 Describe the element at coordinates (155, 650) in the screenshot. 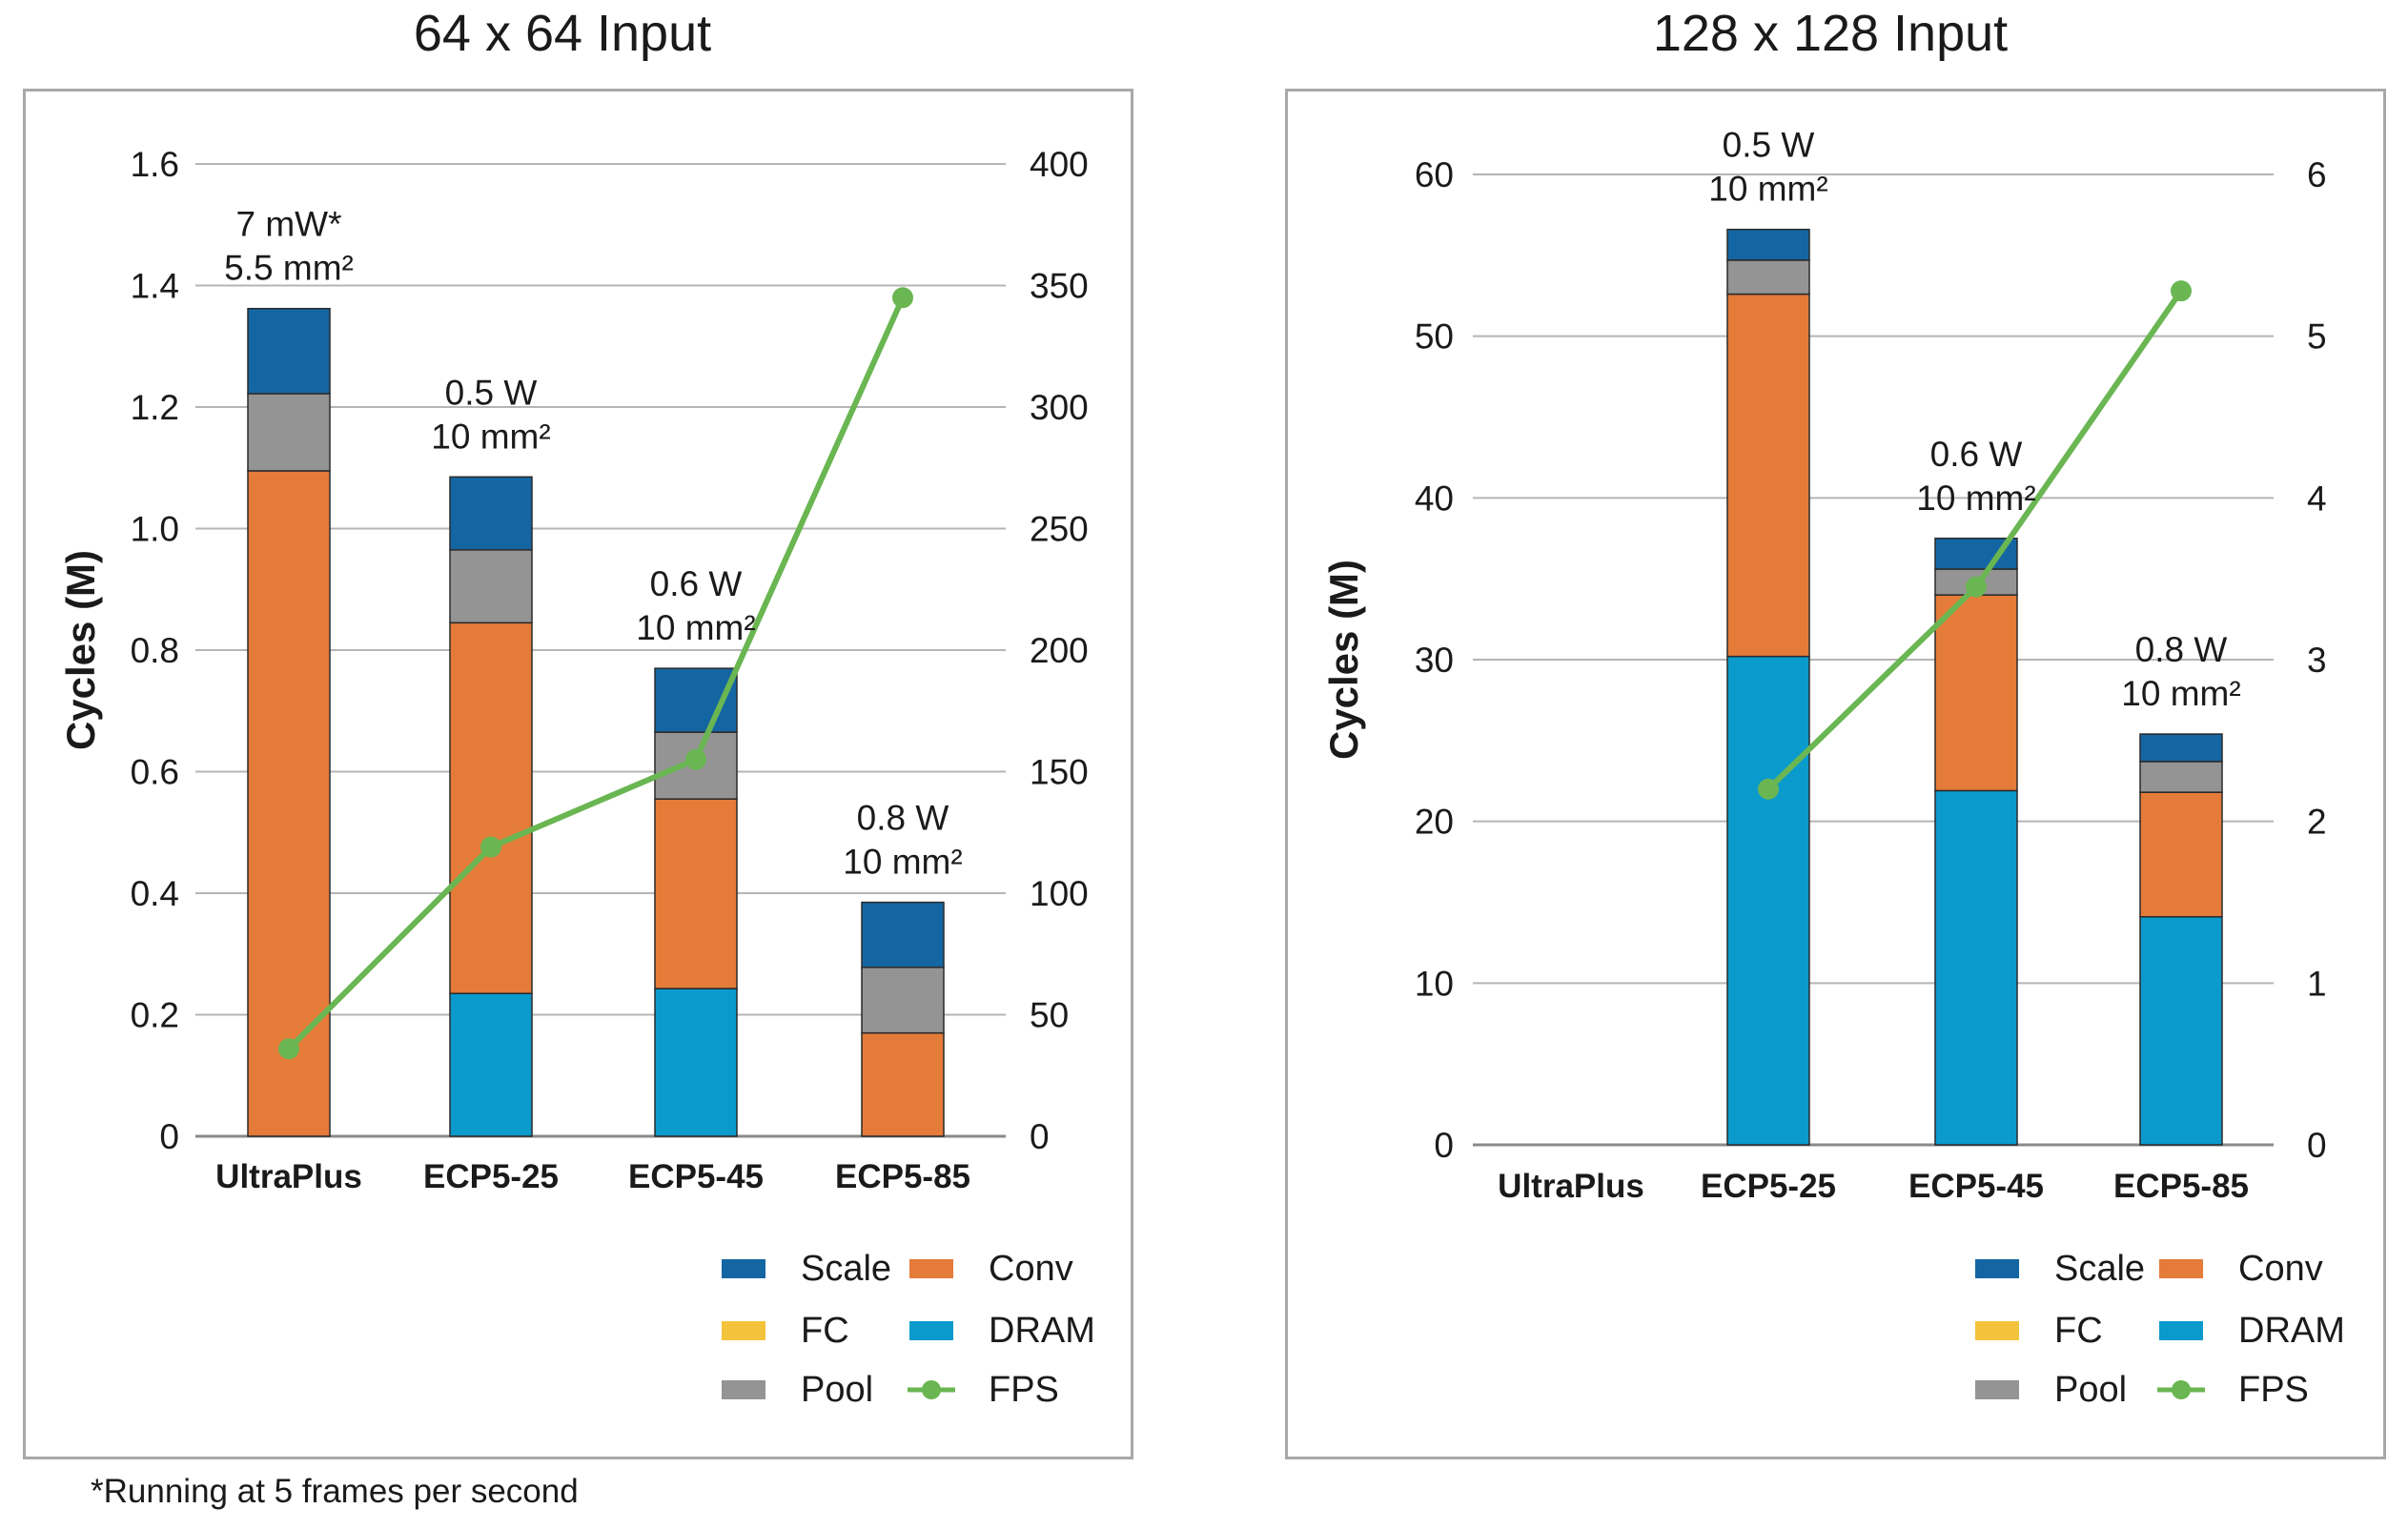

I see `y-tick-label: 0.8` at that location.